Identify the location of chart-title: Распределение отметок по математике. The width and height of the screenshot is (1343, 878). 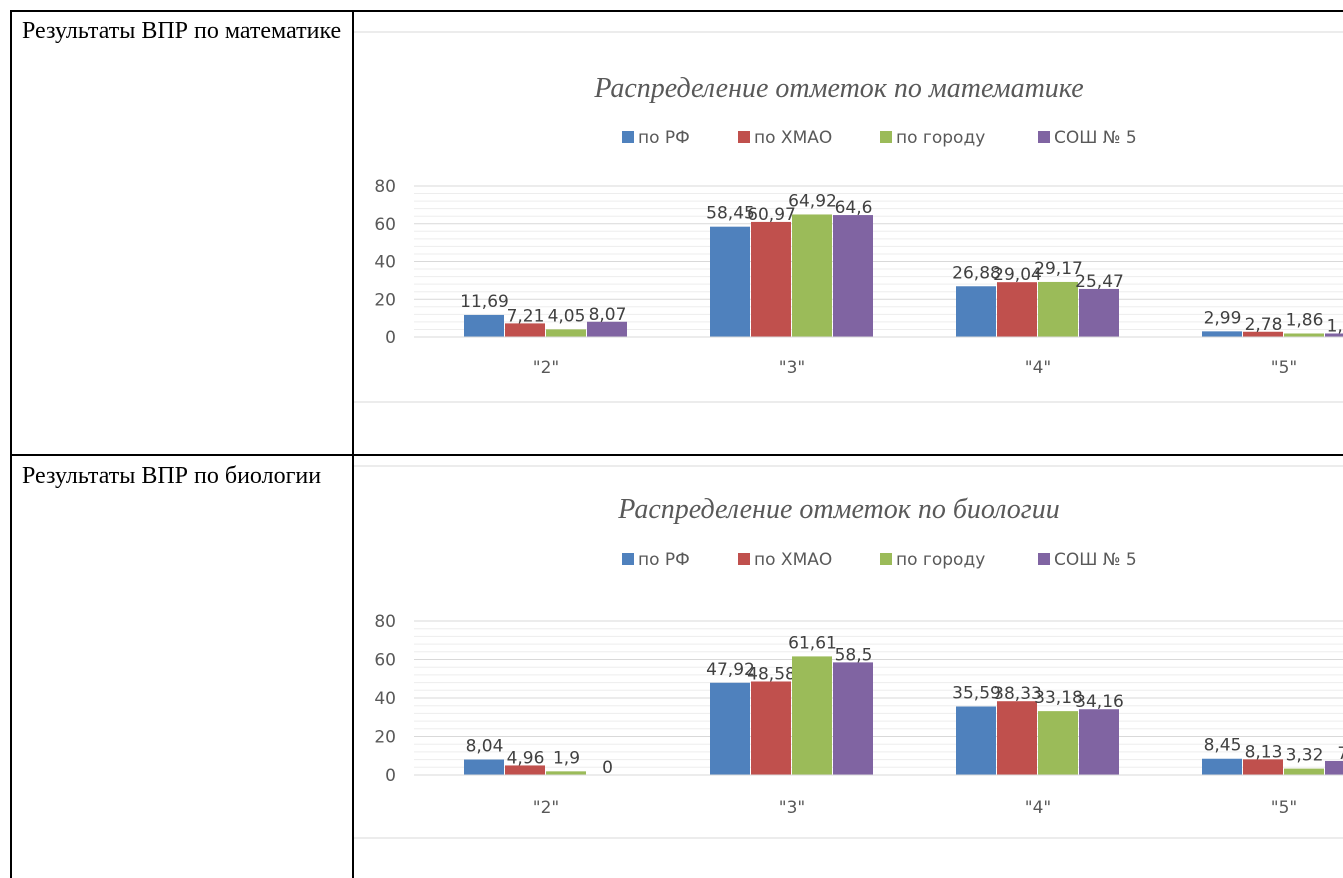
(838, 88).